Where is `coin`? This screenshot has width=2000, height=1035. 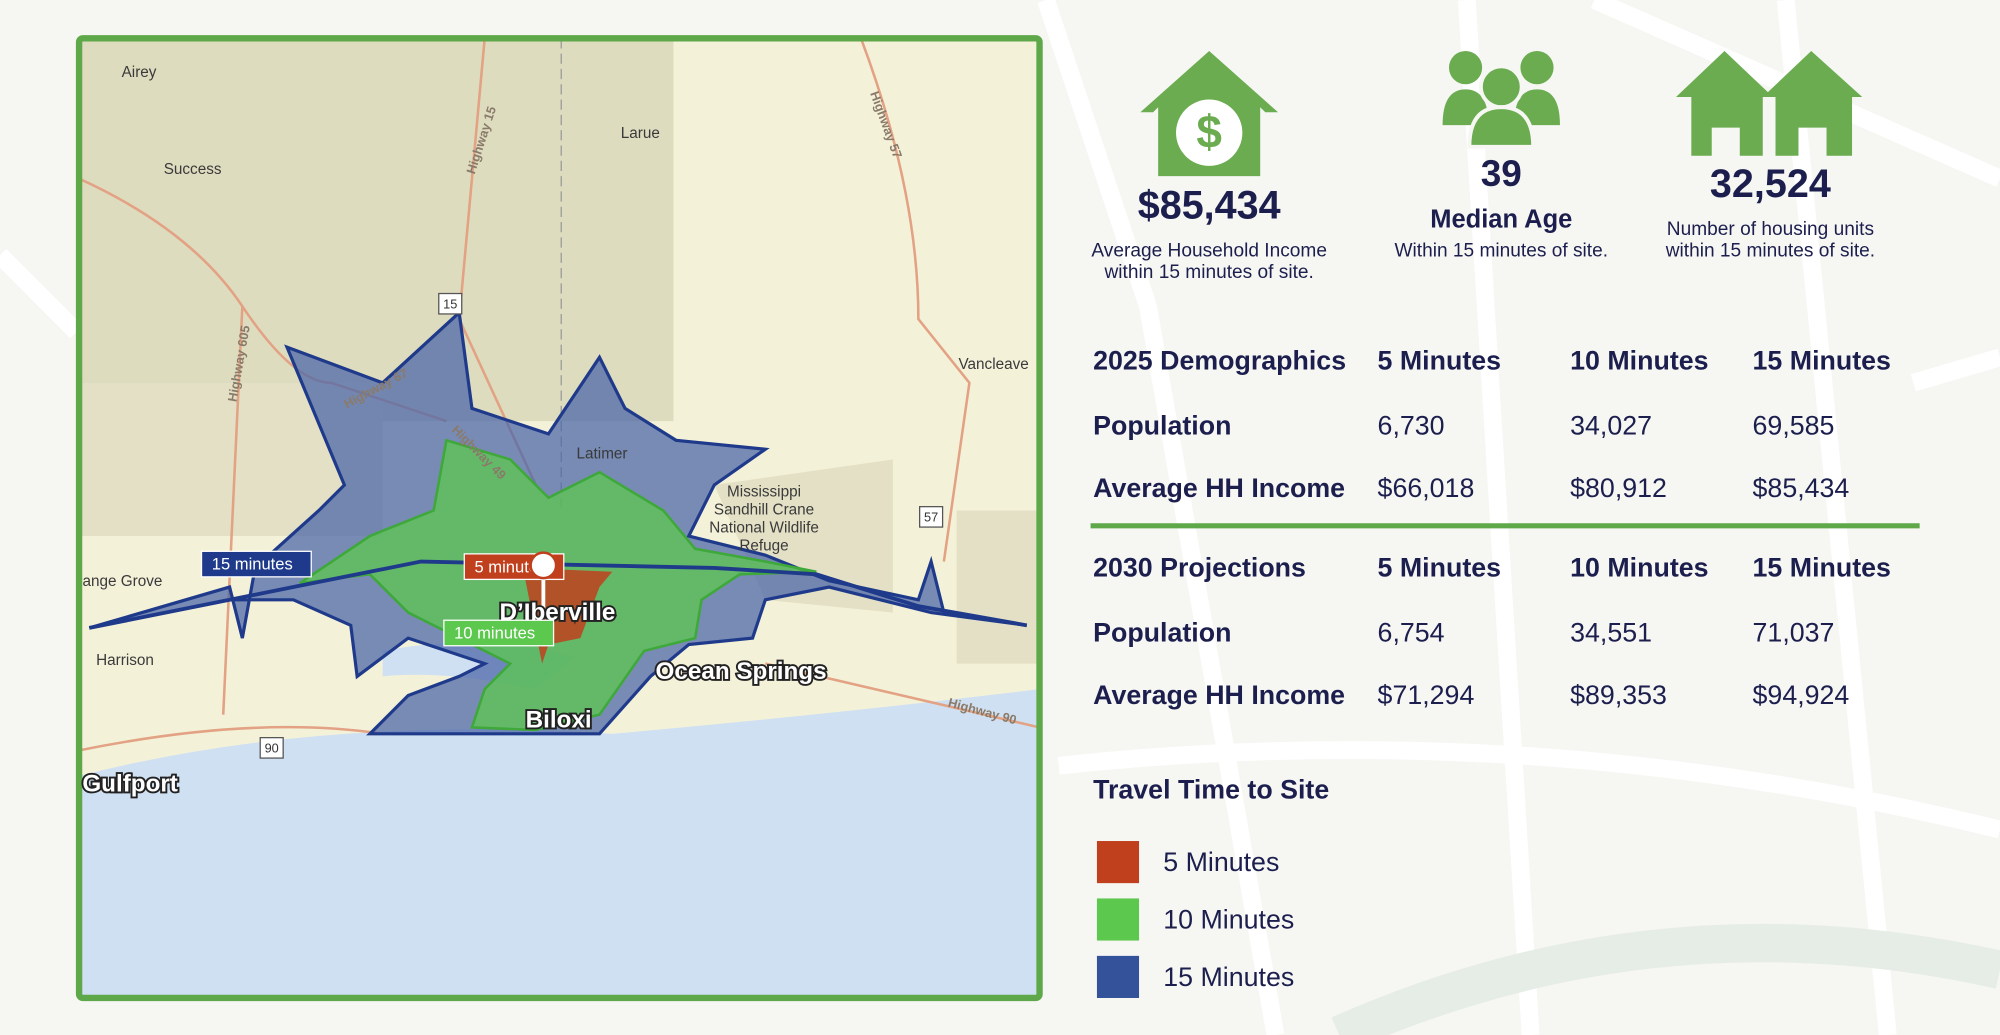 coin is located at coordinates (1209, 132).